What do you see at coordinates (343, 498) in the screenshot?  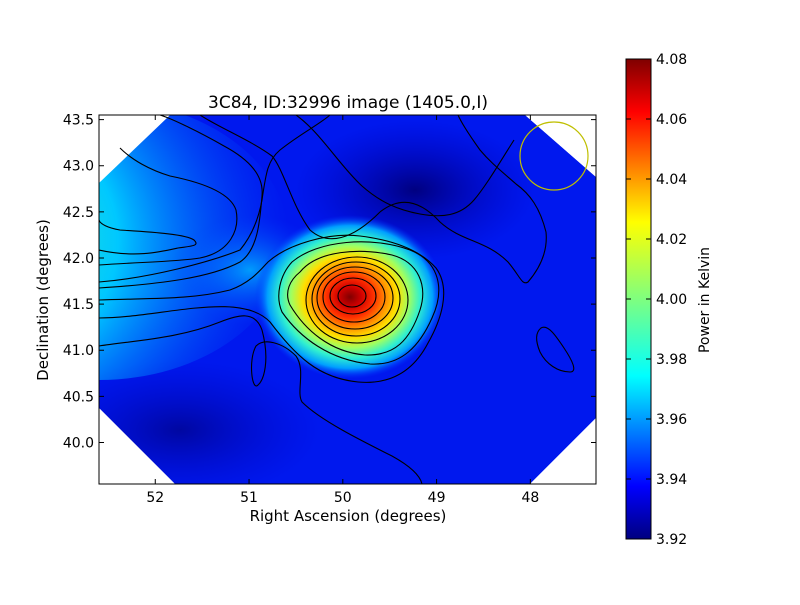 I see `x-tick-label: 50` at bounding box center [343, 498].